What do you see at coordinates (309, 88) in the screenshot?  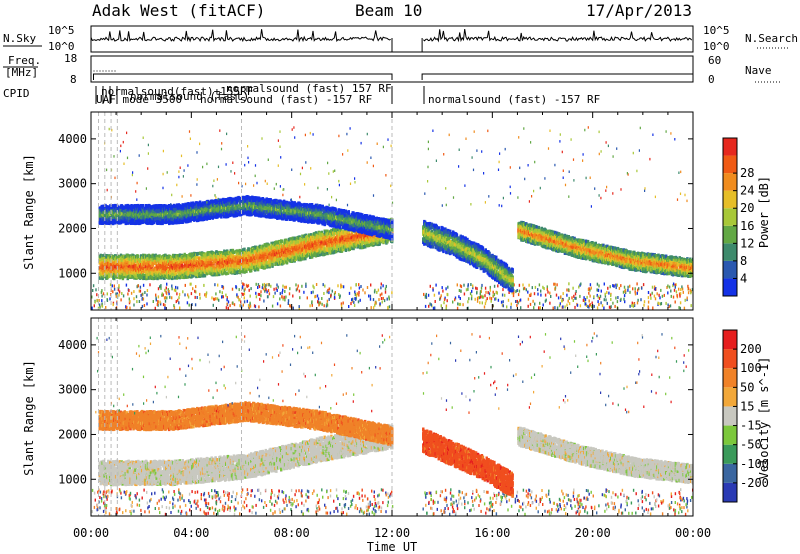 I see `cpid-text-1: normalsound (fast) 157 RF` at bounding box center [309, 88].